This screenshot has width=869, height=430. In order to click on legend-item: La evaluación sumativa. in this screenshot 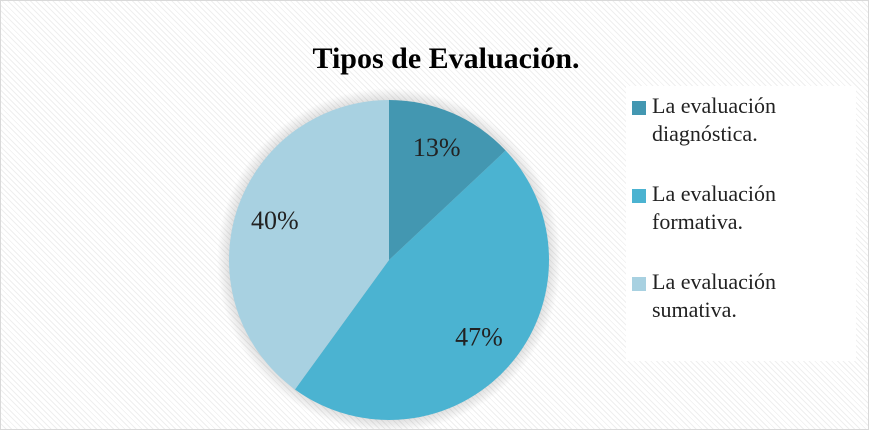, I will do `click(742, 296)`.